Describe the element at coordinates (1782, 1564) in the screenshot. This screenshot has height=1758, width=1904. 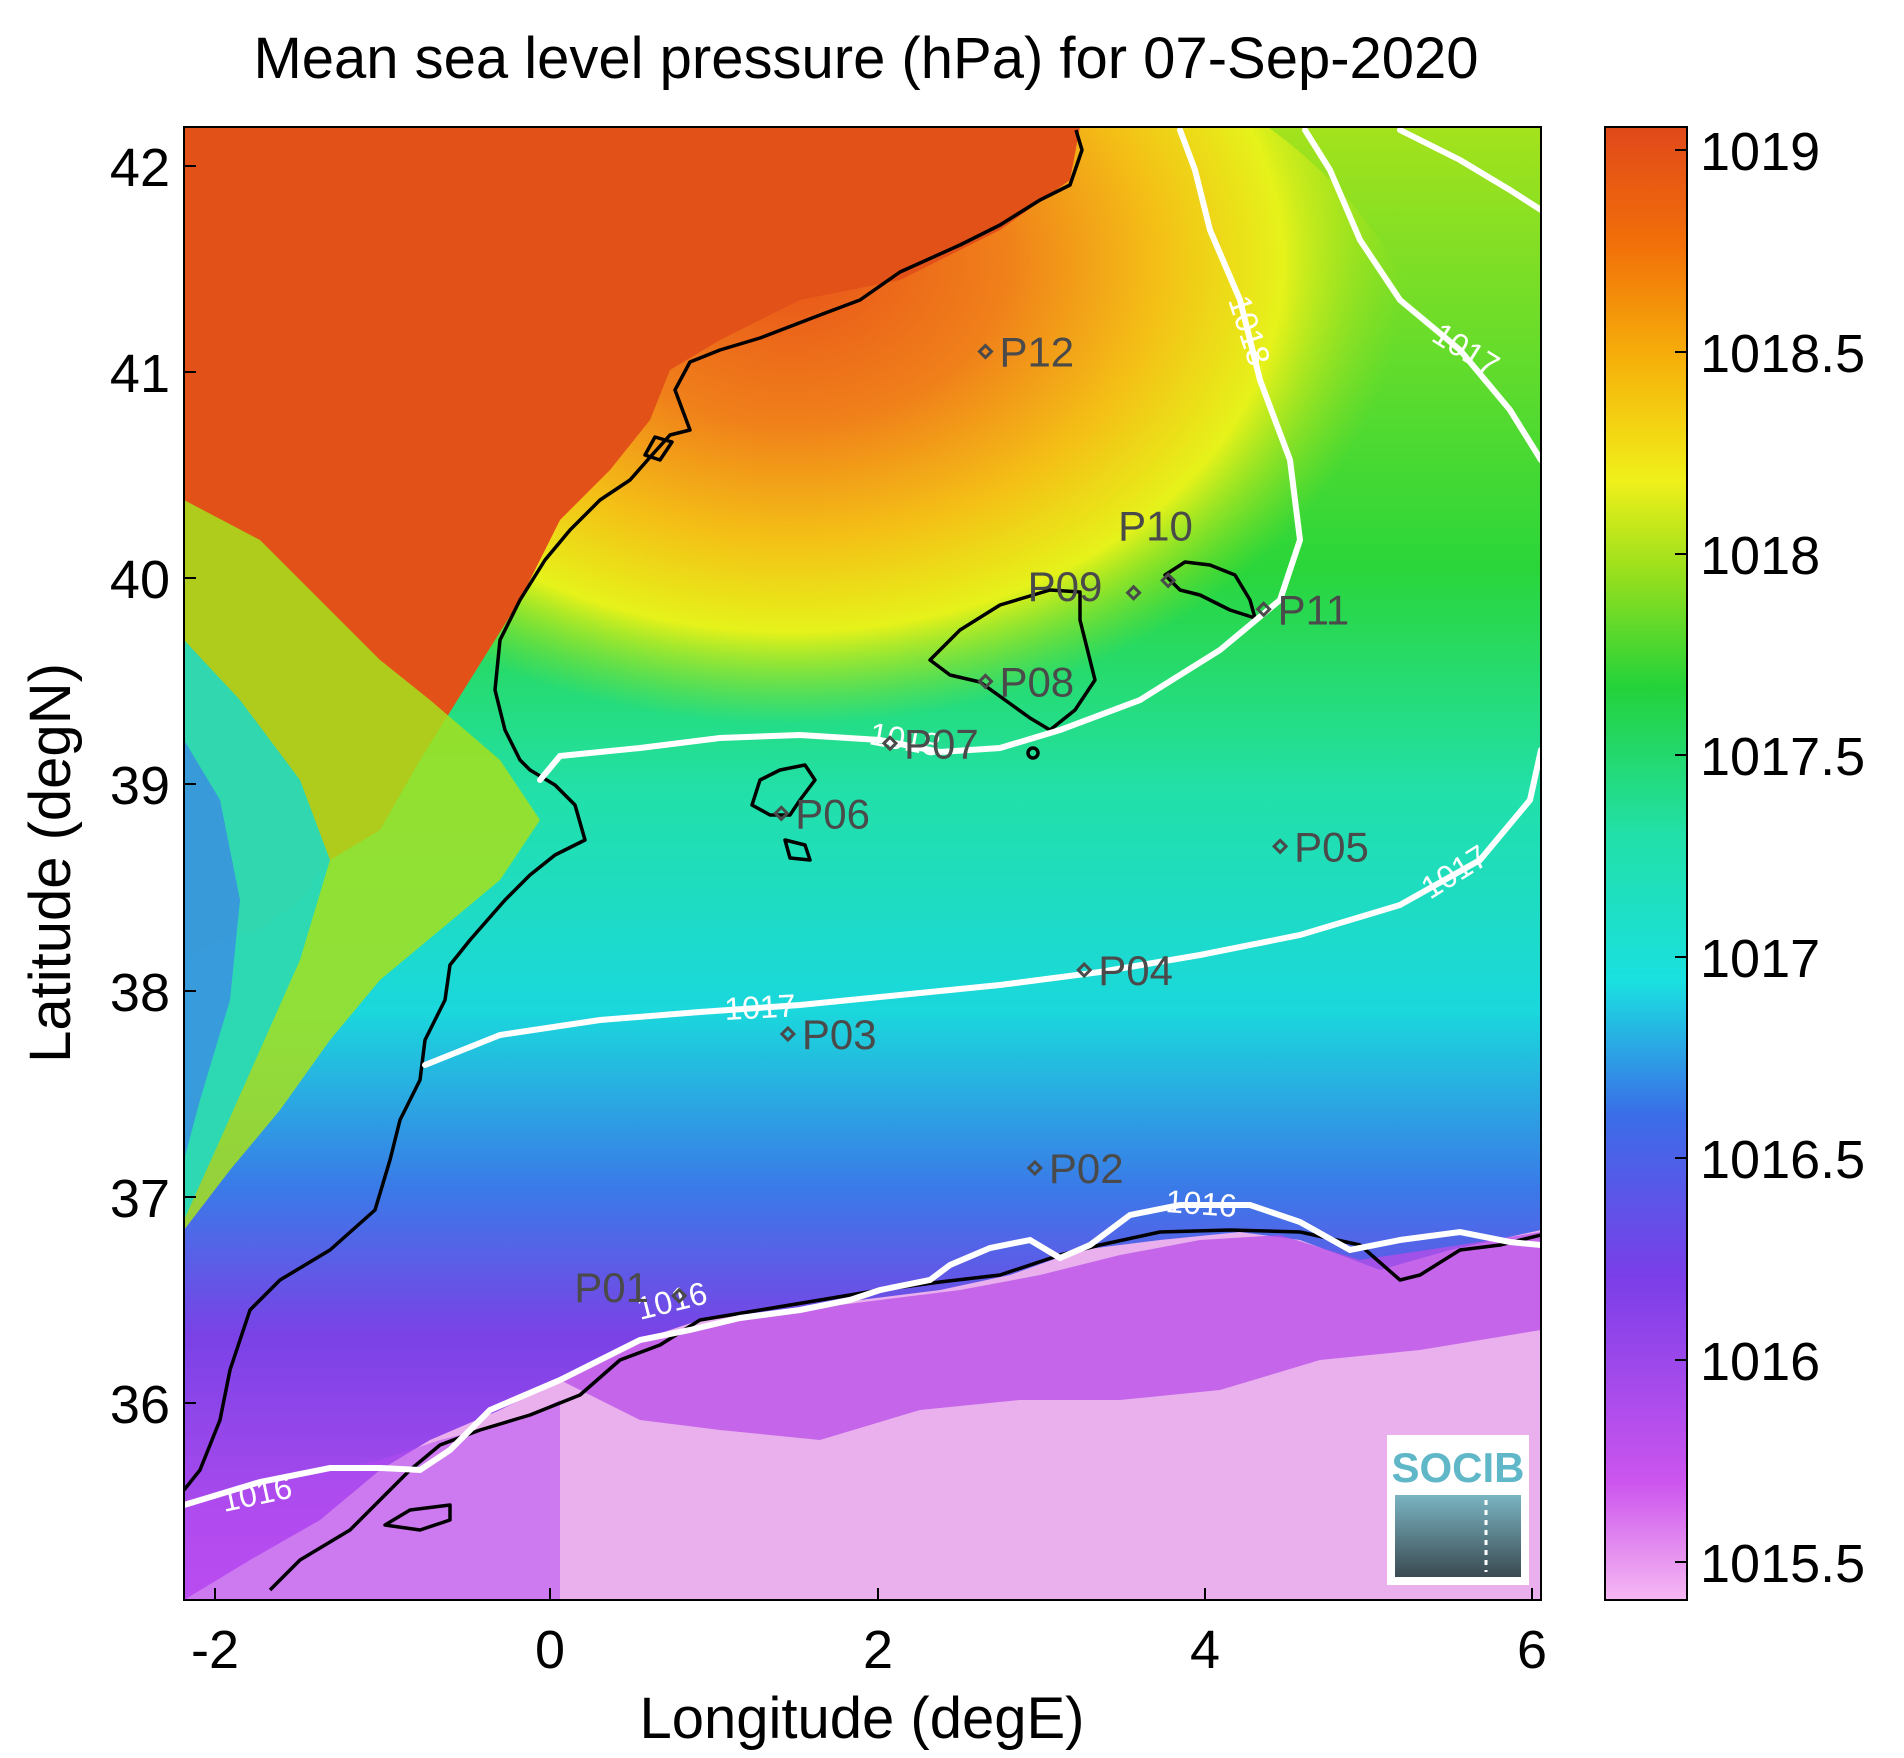
I see `colorbar-tick-label: 1015.5` at that location.